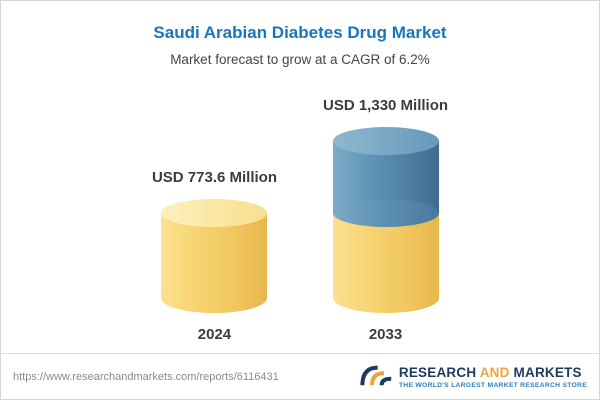 The image size is (600, 400). I want to click on cylinder-2024, so click(214, 256).